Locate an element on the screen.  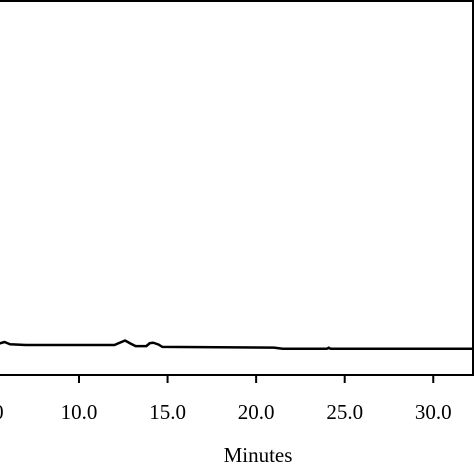
x-tick-label: 30.0 is located at coordinates (433, 412).